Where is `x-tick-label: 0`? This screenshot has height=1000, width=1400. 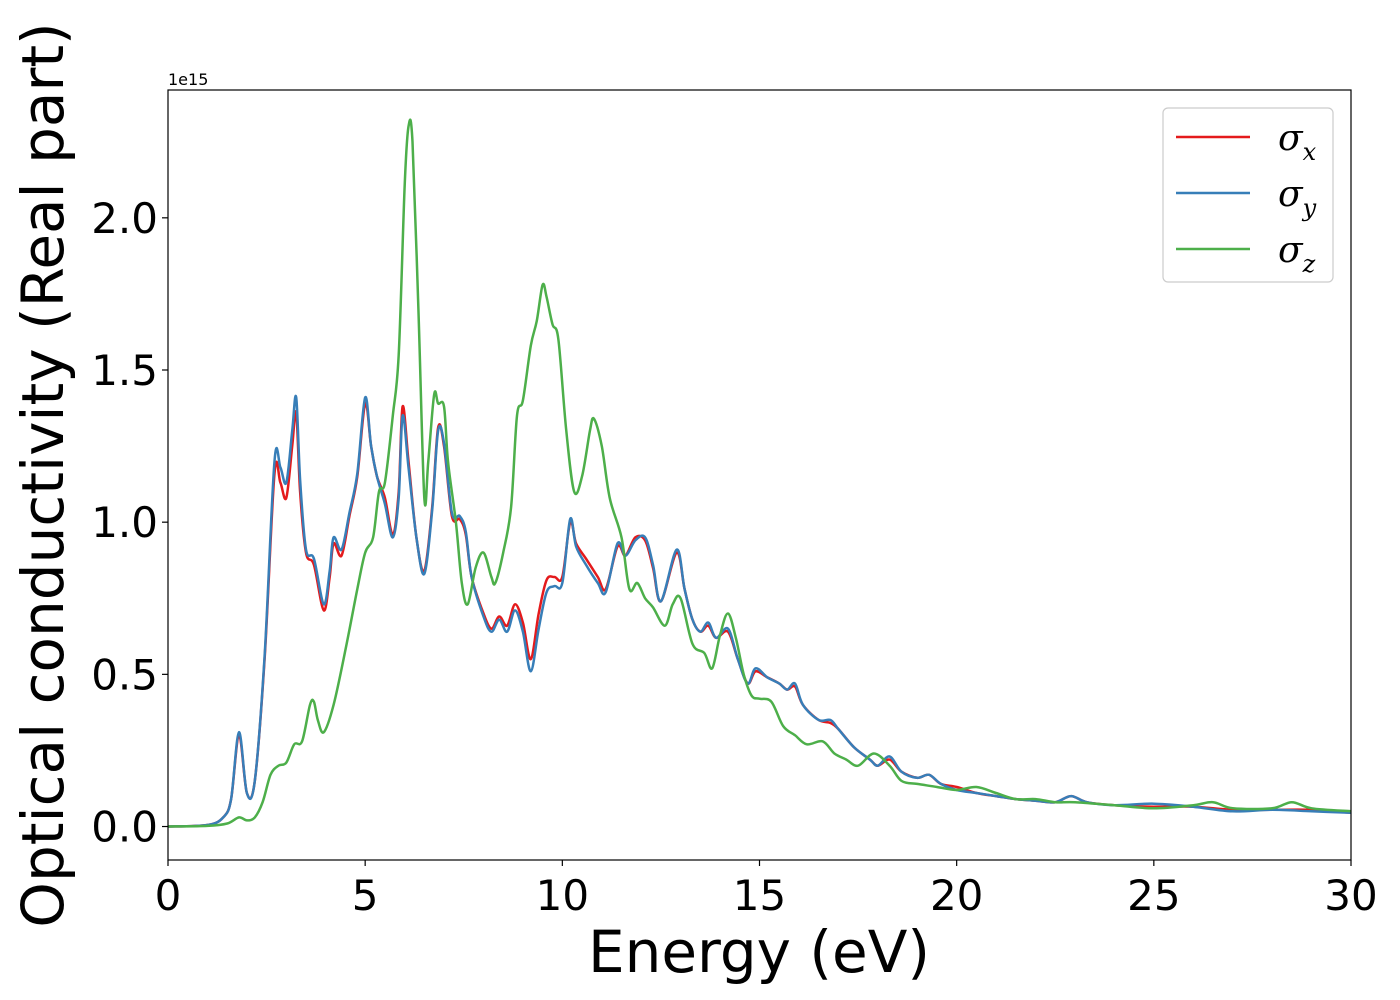 x-tick-label: 0 is located at coordinates (168, 895).